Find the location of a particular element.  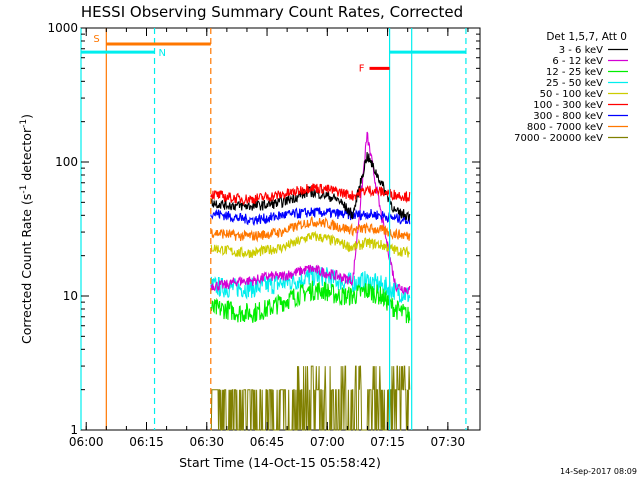

x-axis-label: Start Time (14-Oct-15 05:58:42) is located at coordinates (280, 462).